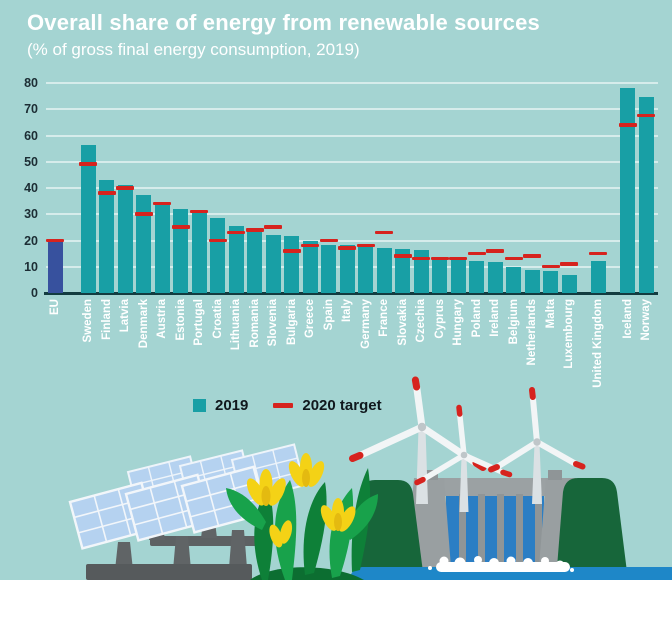 The image size is (672, 622). I want to click on y-axis-tick: 20, so click(31, 240).